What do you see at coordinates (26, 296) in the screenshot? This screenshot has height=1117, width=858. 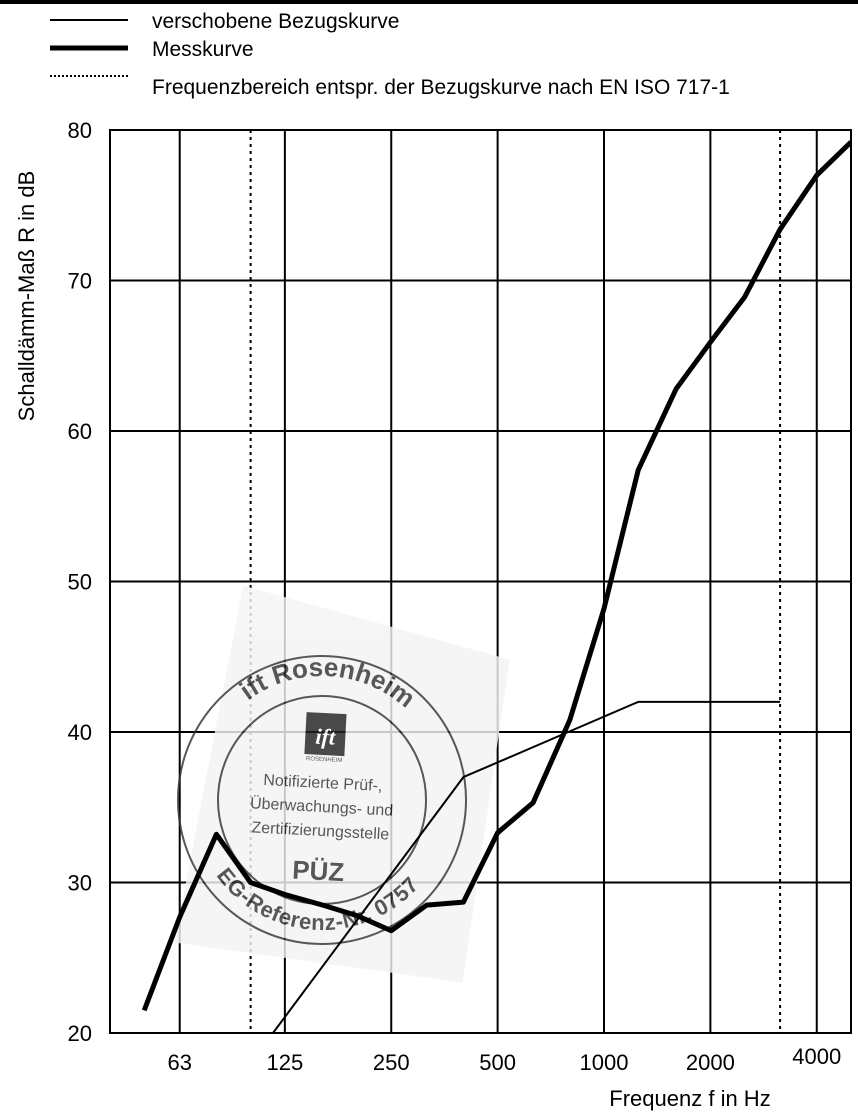 I see `y-axis-title: Schalldämm-Maß R in dB` at bounding box center [26, 296].